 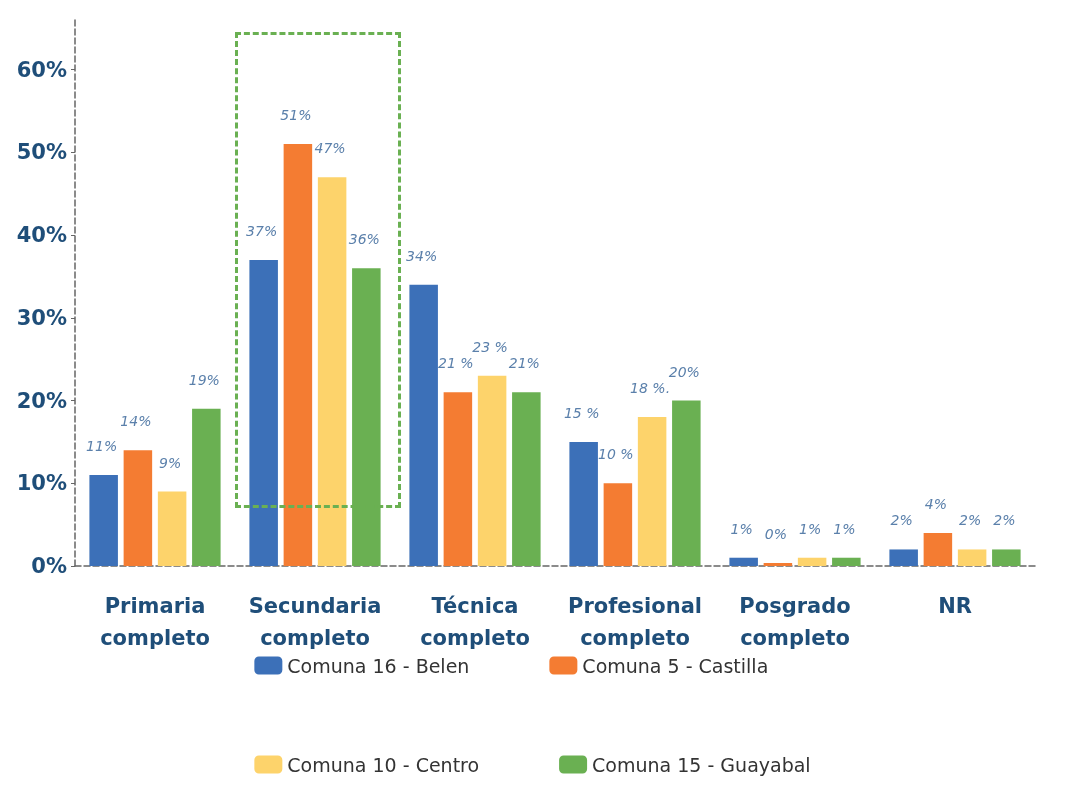 I want to click on data-label: 18 %., so click(x=650, y=388).